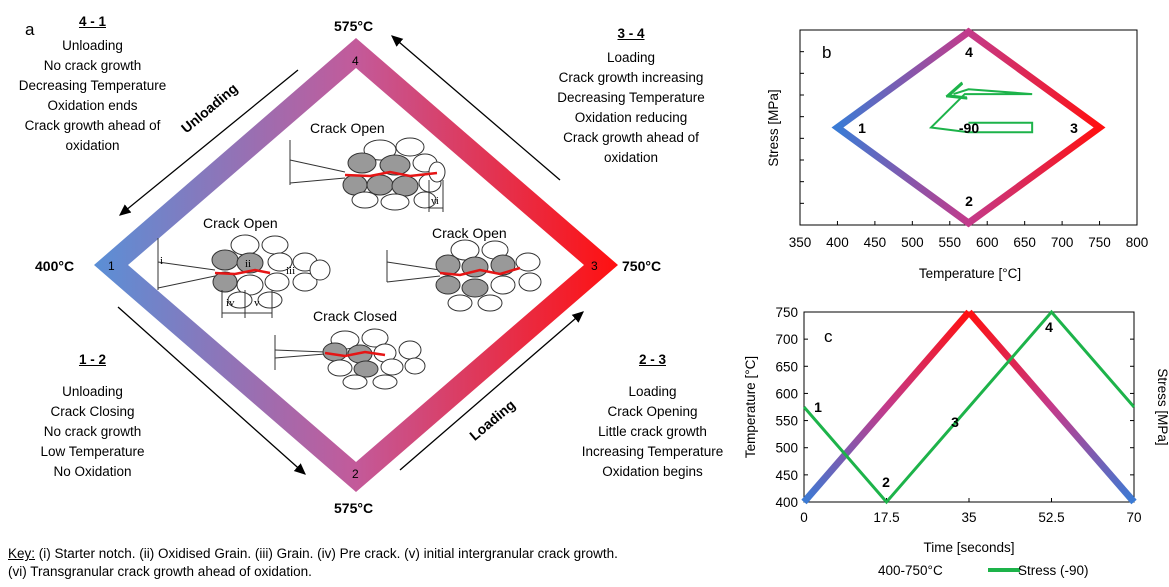  Describe the element at coordinates (30, 29) in the screenshot. I see `panel-a-letter: a` at that location.